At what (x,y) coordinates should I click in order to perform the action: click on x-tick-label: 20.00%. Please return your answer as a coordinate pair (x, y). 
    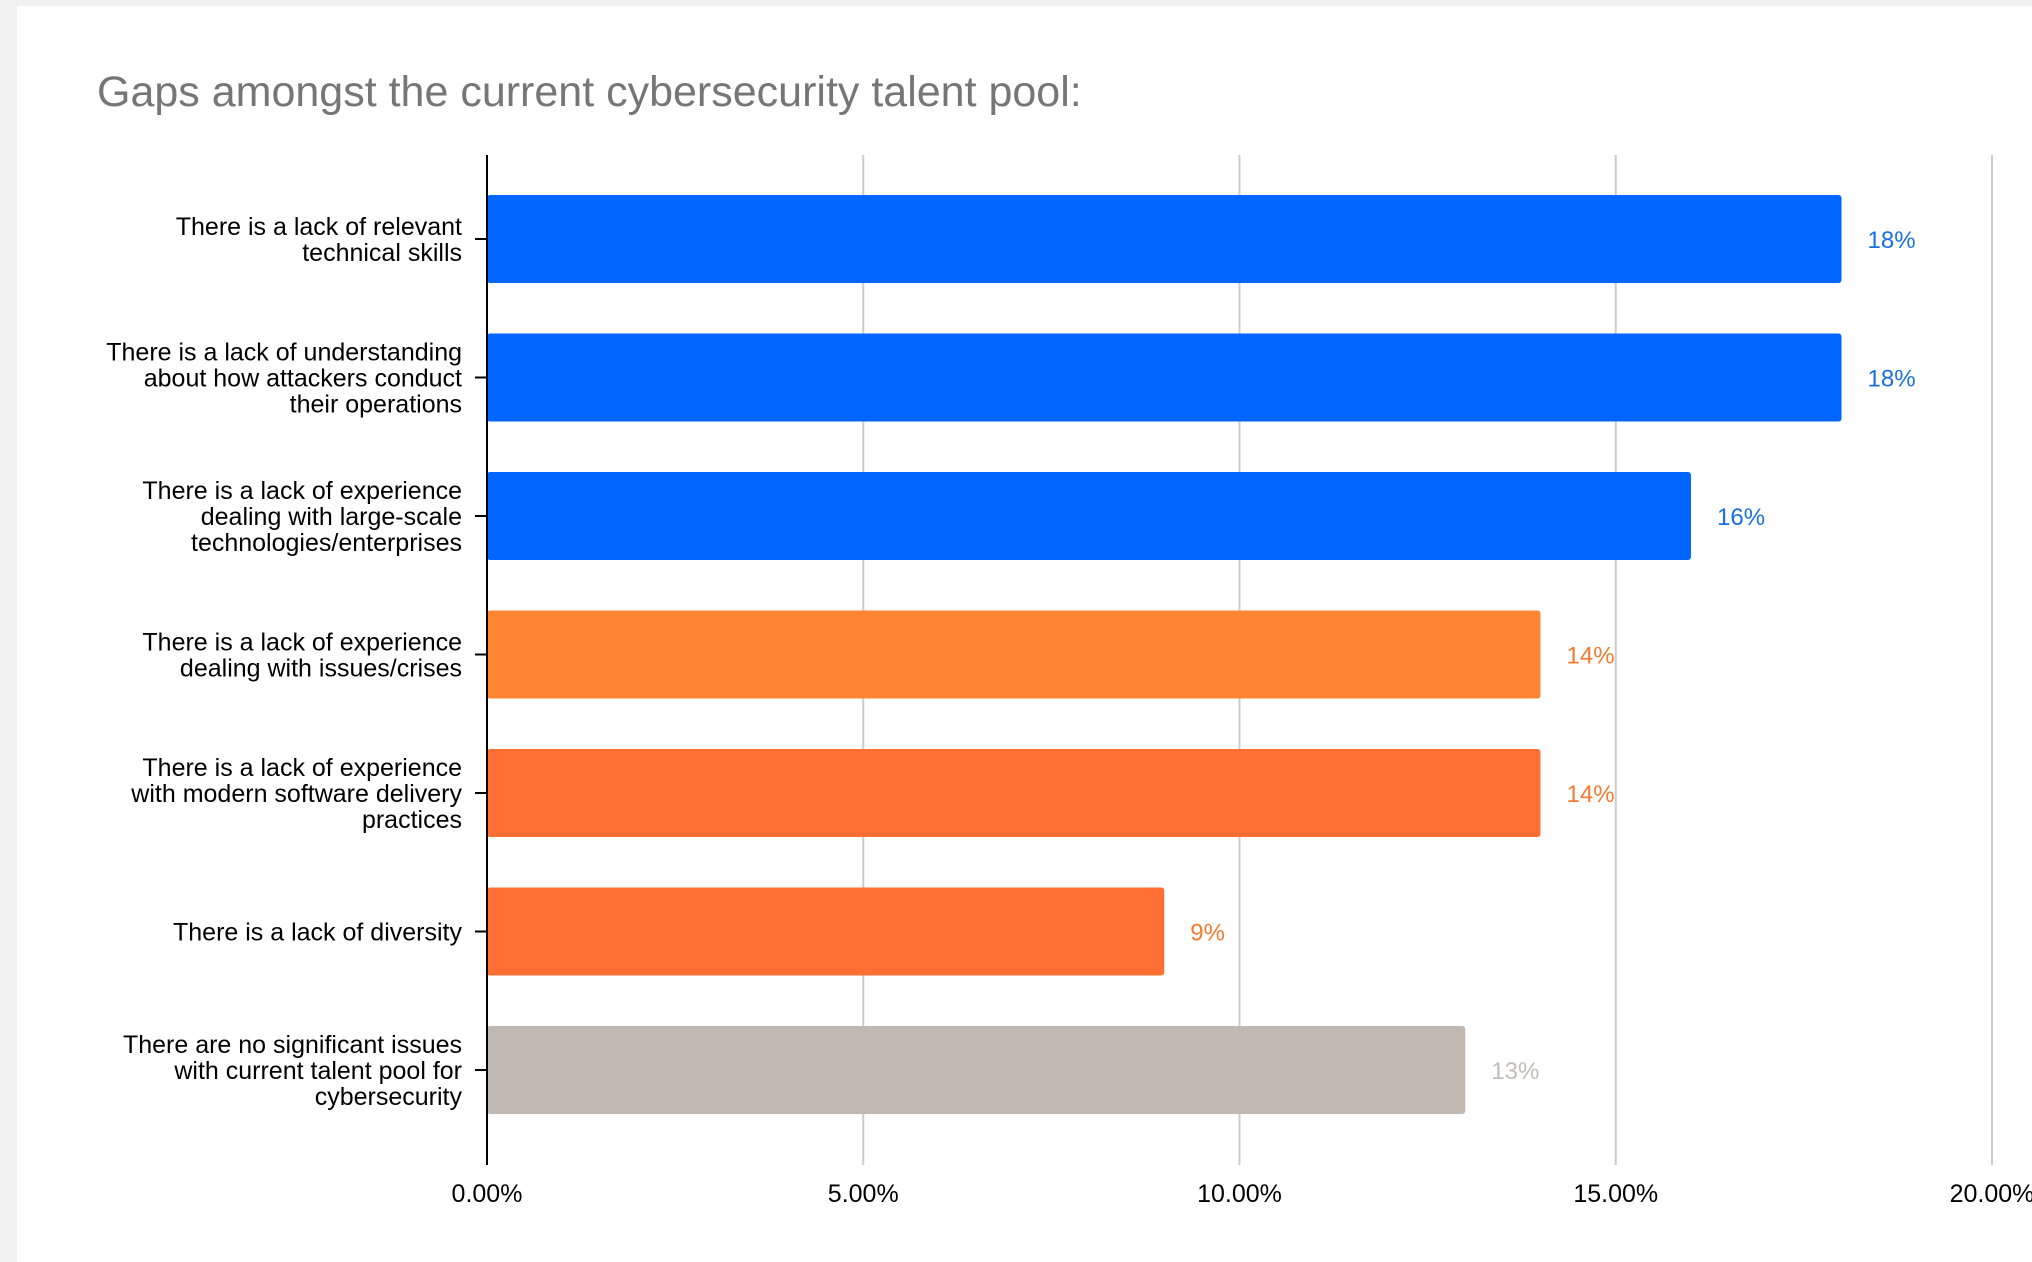
    Looking at the image, I should click on (1991, 1194).